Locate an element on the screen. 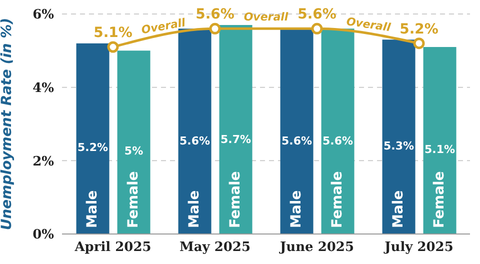  y-tick-label: 6% is located at coordinates (43, 15).